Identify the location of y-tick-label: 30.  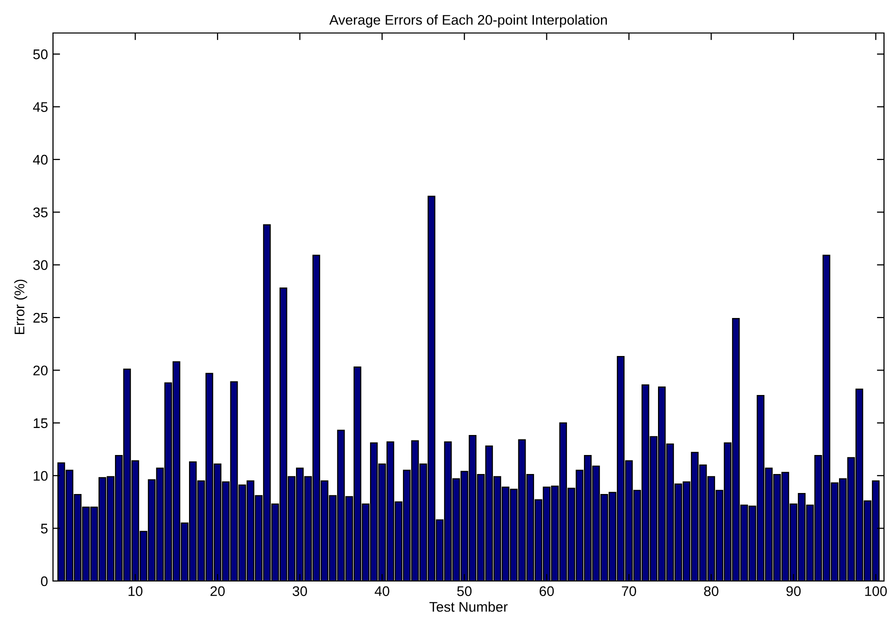
(40, 265).